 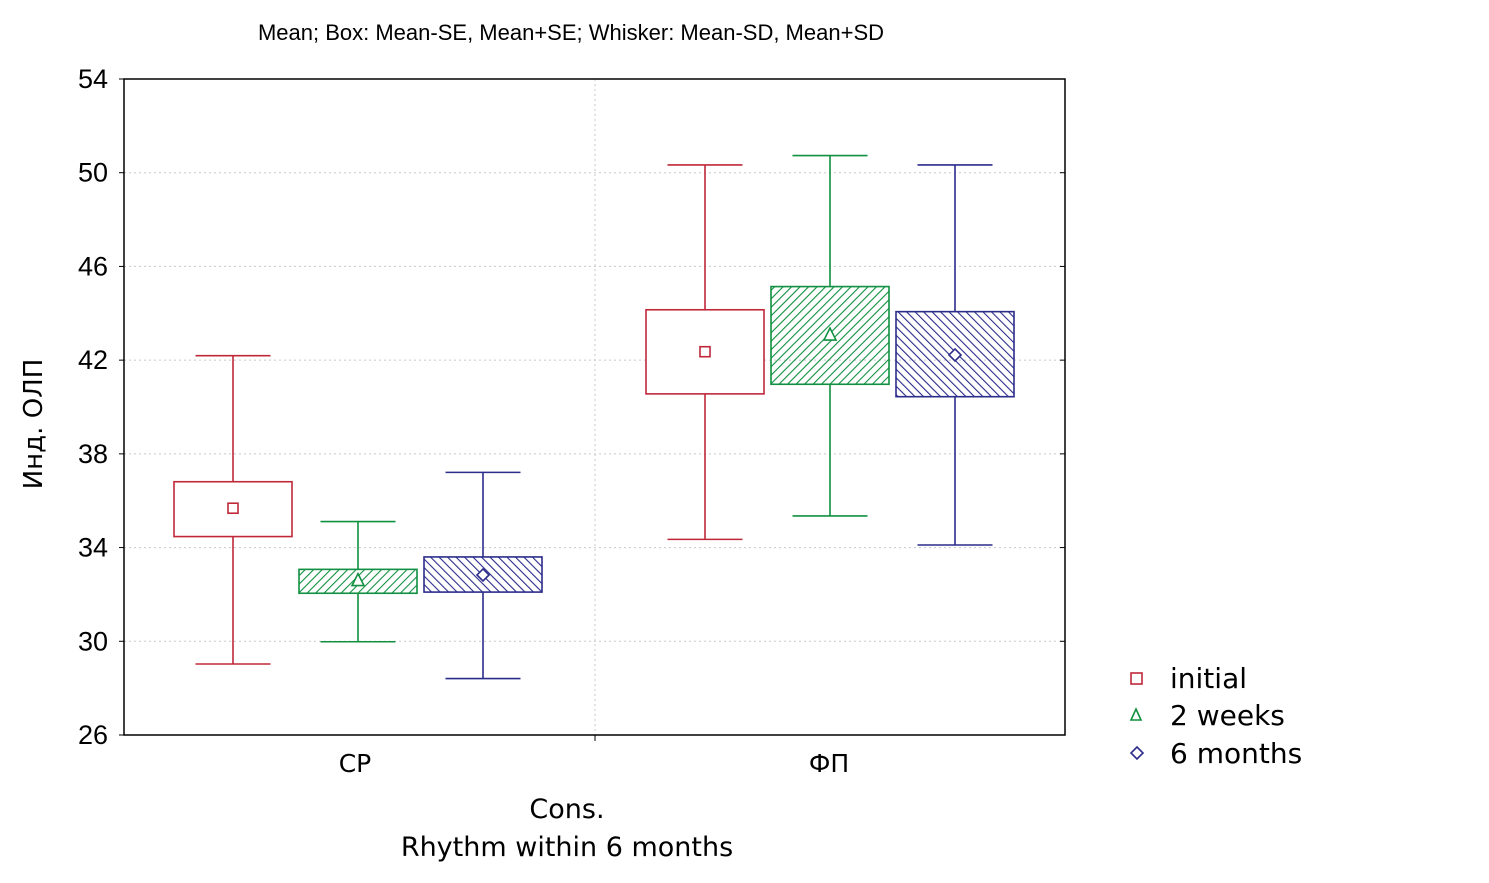 What do you see at coordinates (93, 360) in the screenshot?
I see `y-tick-label: 42` at bounding box center [93, 360].